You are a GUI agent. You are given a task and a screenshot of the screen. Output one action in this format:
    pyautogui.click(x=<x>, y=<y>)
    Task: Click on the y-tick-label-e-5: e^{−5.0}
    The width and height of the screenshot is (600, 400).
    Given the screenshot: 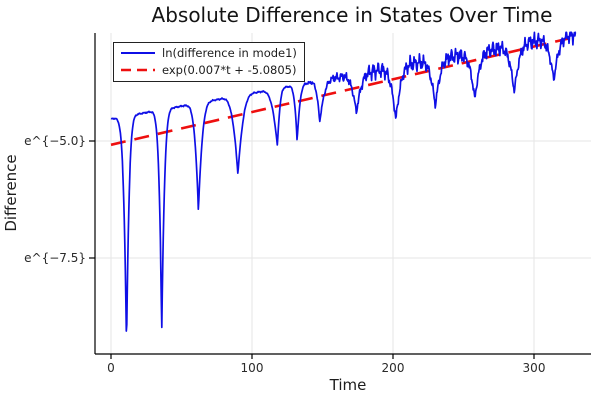 What is the action you would take?
    pyautogui.click(x=55, y=141)
    